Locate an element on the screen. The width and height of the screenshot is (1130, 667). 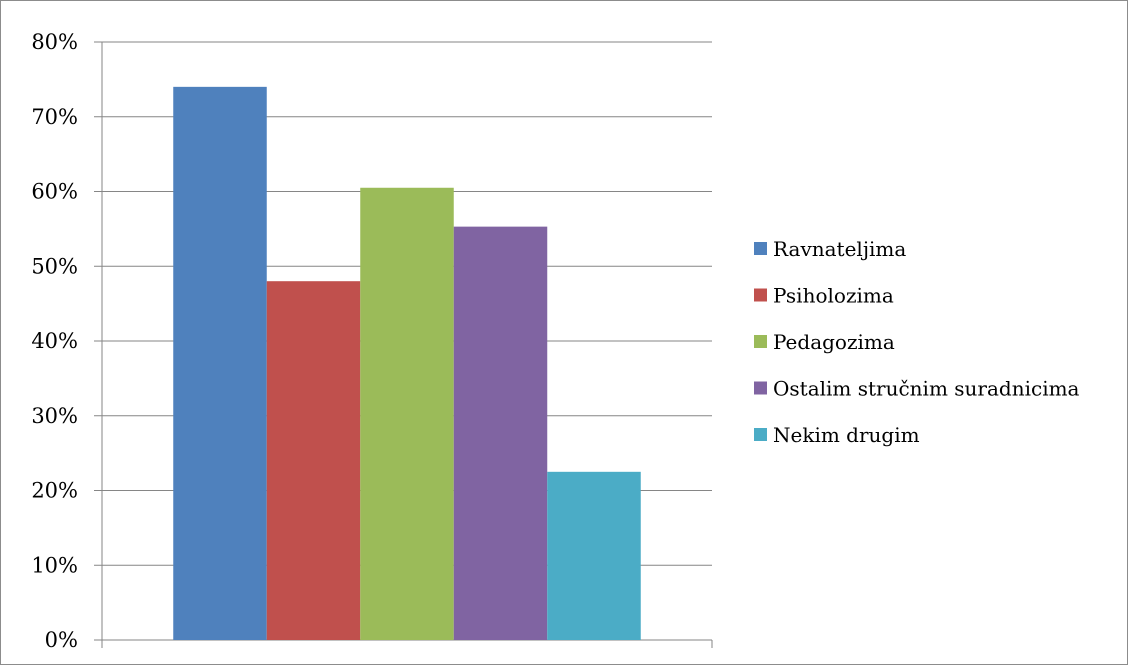
y-tick-label: 20% is located at coordinates (54, 491).